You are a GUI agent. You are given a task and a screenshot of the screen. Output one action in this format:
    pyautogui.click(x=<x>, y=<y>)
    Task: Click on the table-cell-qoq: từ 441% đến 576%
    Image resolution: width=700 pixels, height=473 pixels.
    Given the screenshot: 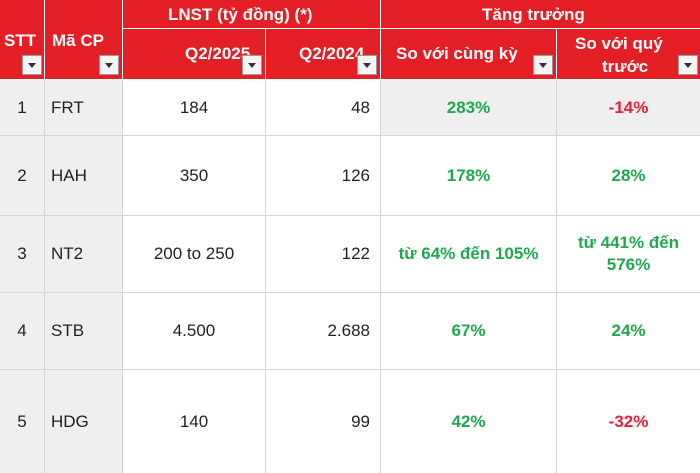 What is the action you would take?
    pyautogui.click(x=628, y=254)
    